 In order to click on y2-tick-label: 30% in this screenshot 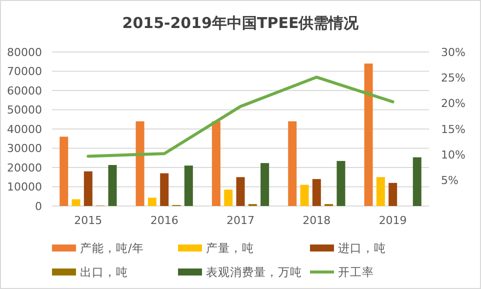, I will do `click(453, 52)`.